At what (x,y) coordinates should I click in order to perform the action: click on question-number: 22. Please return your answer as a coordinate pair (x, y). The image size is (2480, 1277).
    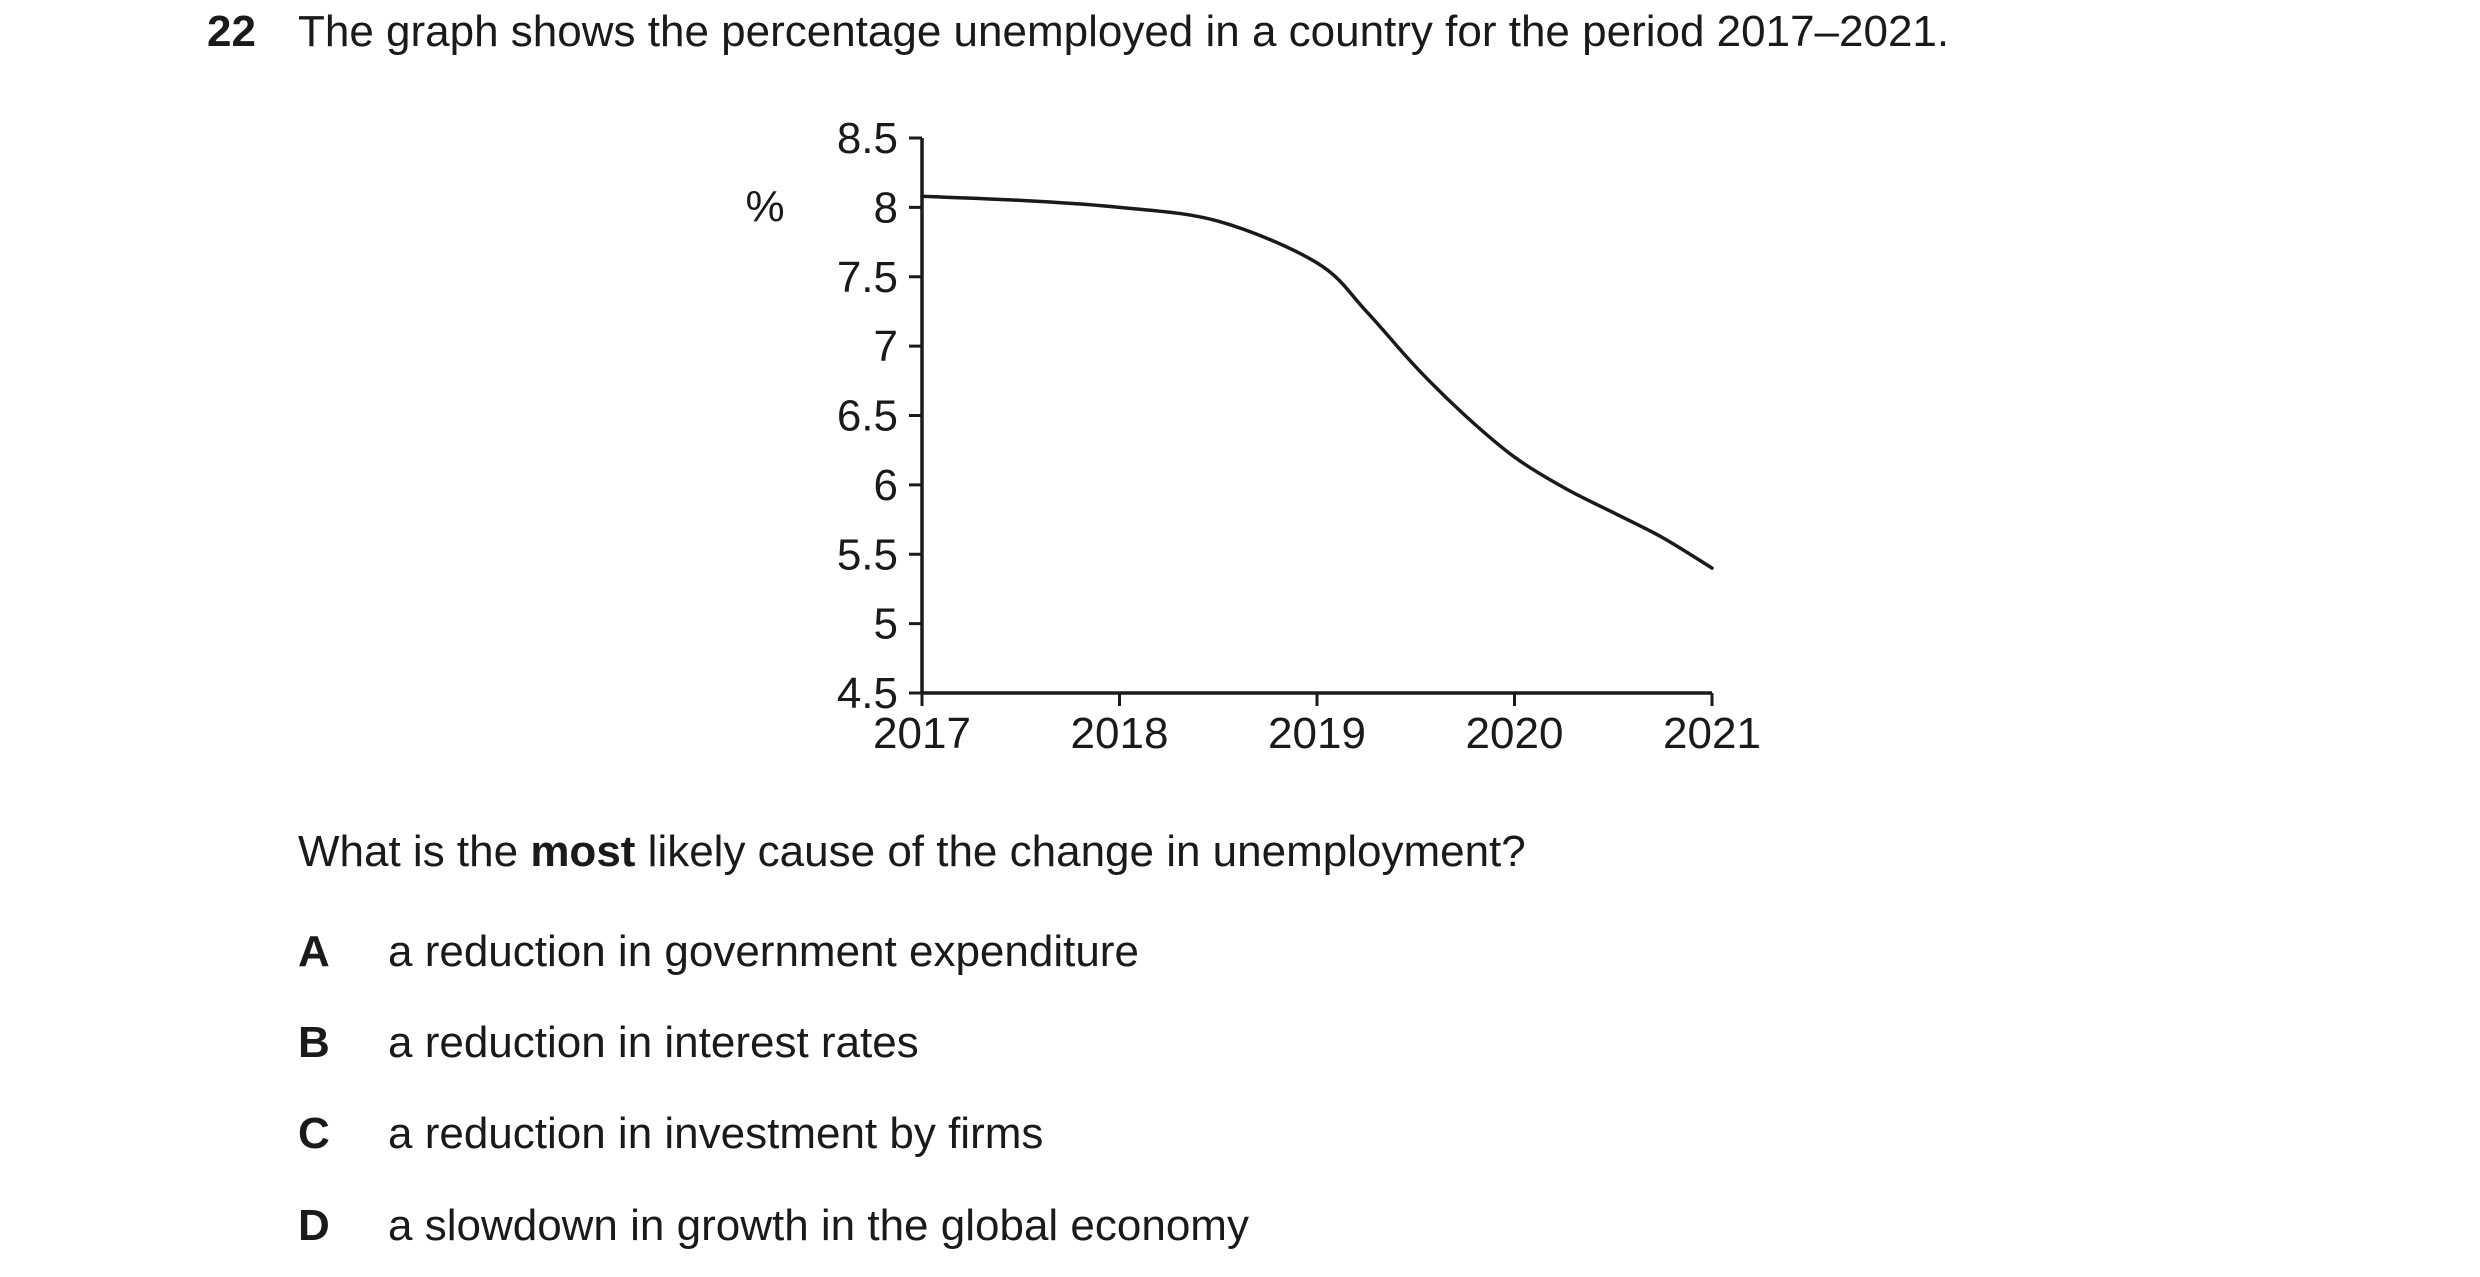
    Looking at the image, I should click on (231, 31).